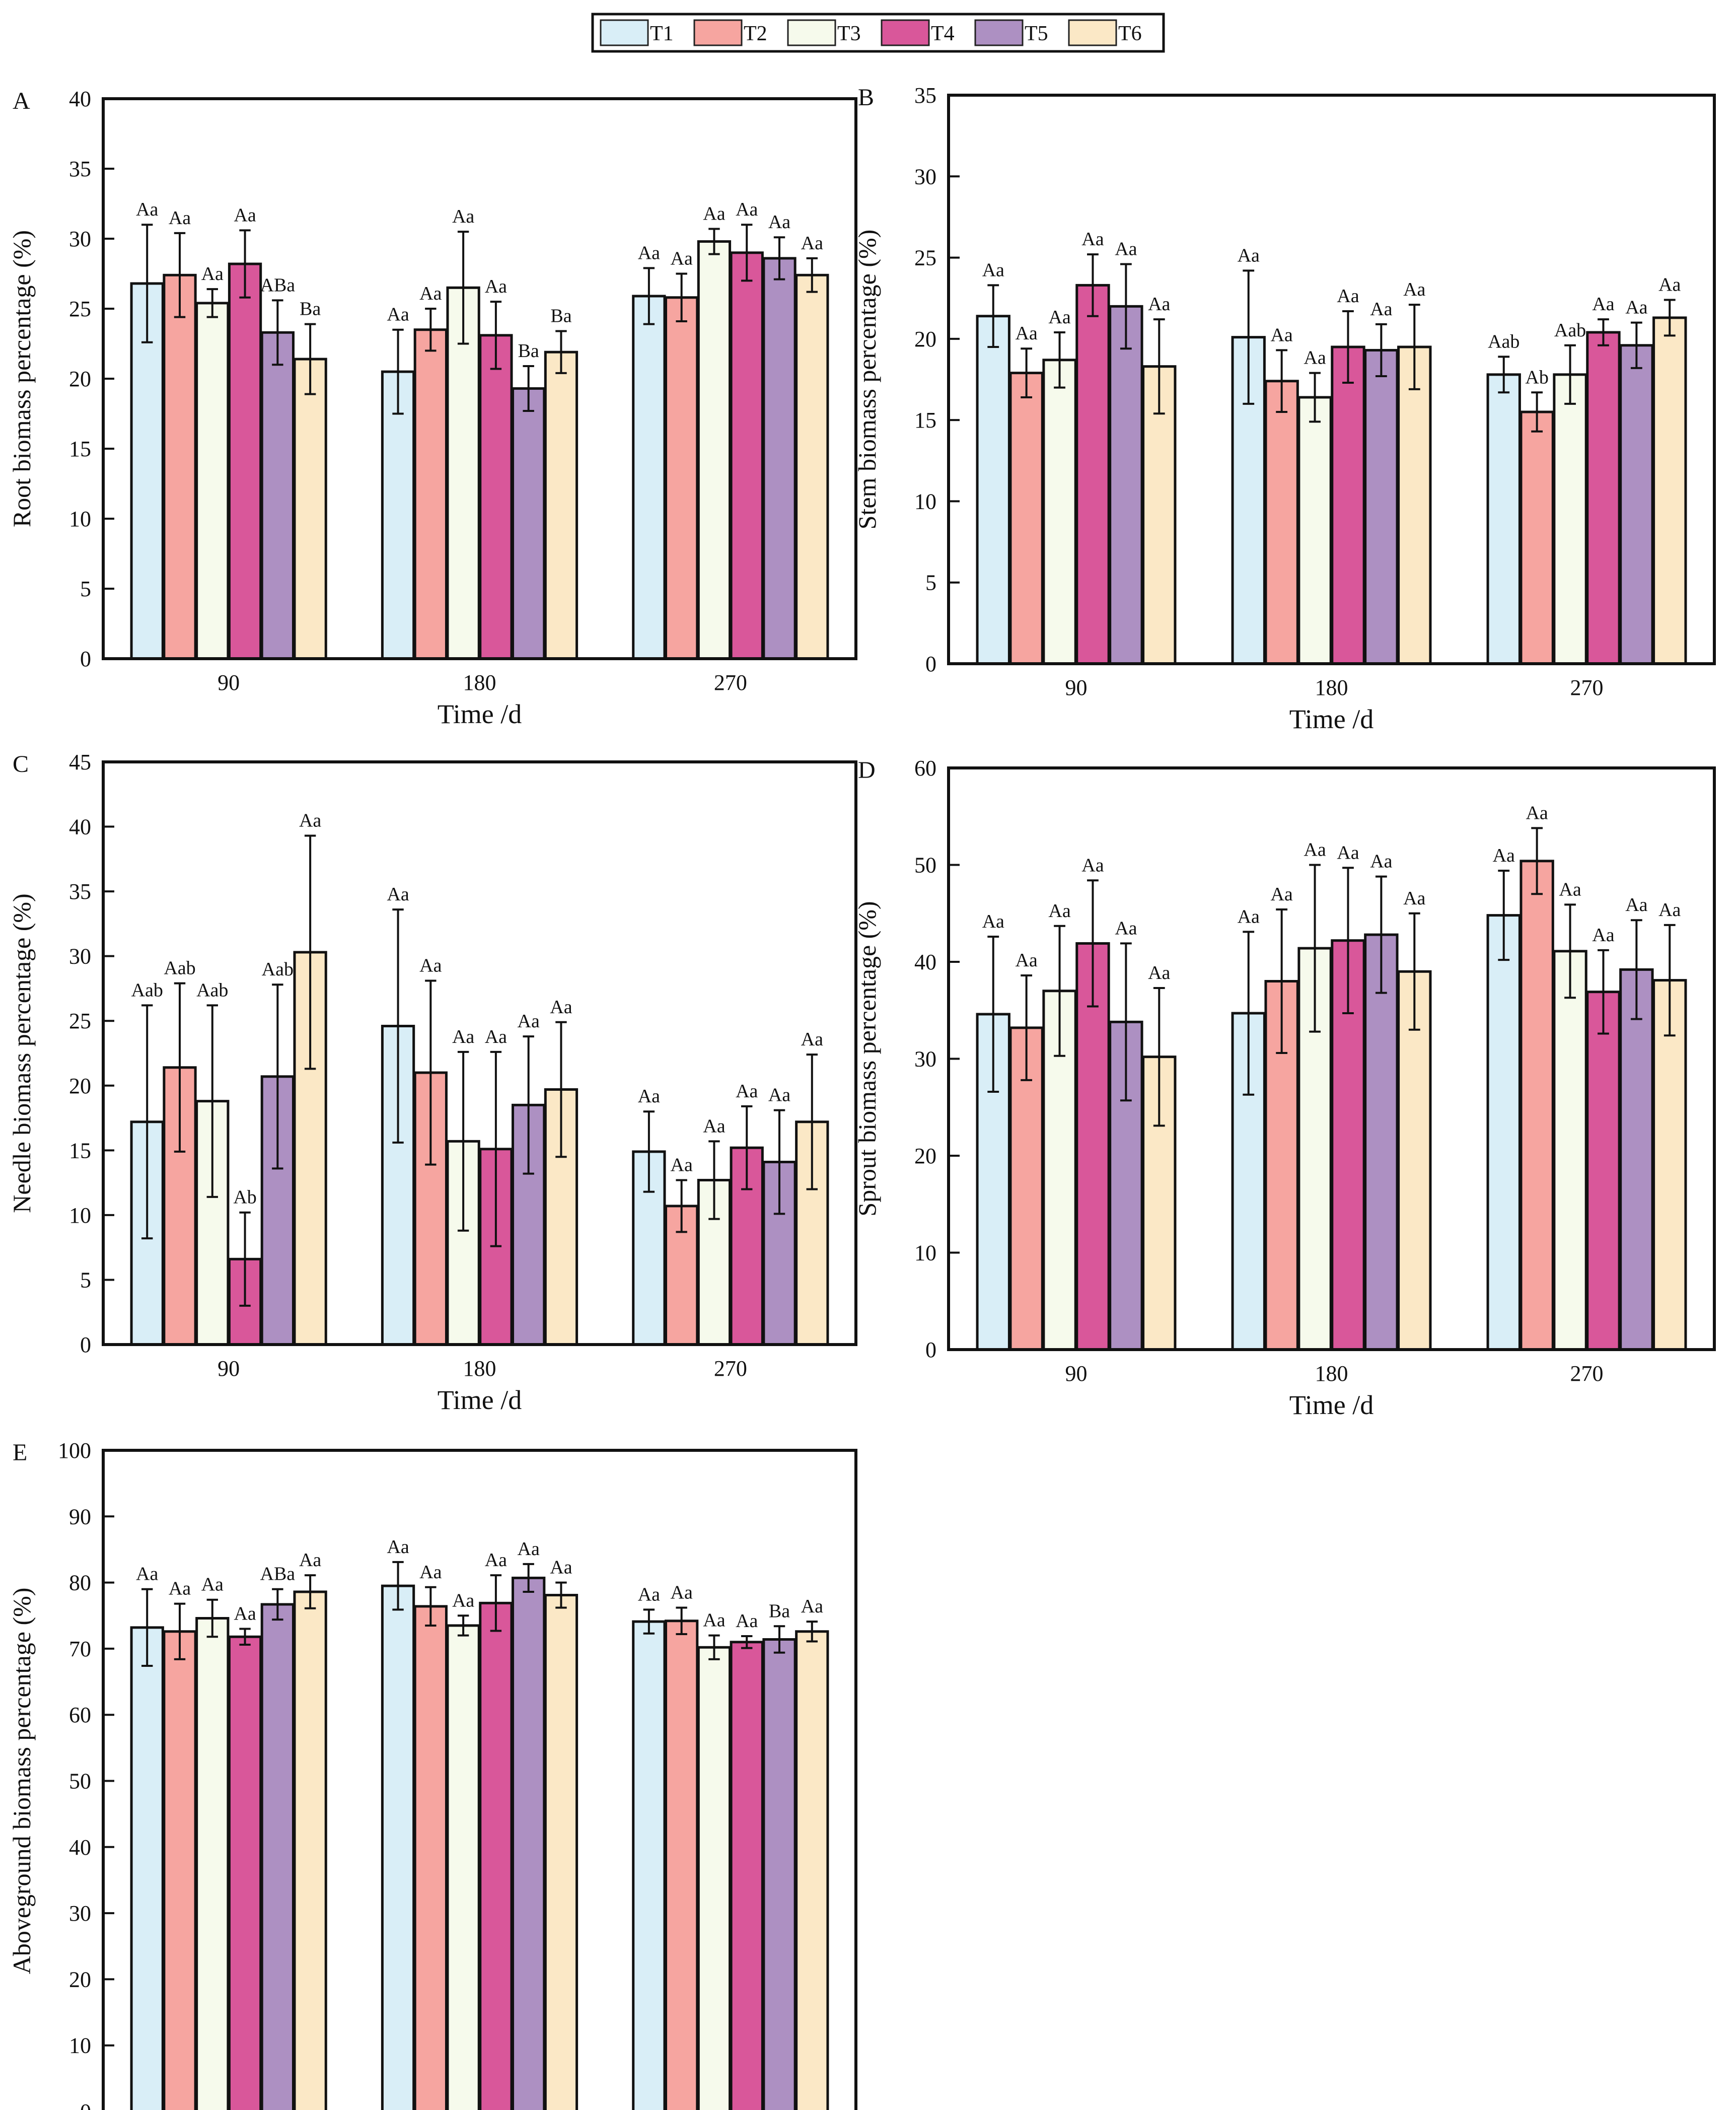 Image resolution: width=1736 pixels, height=2110 pixels. What do you see at coordinates (278, 285) in the screenshot?
I see `significance-label: ABa` at bounding box center [278, 285].